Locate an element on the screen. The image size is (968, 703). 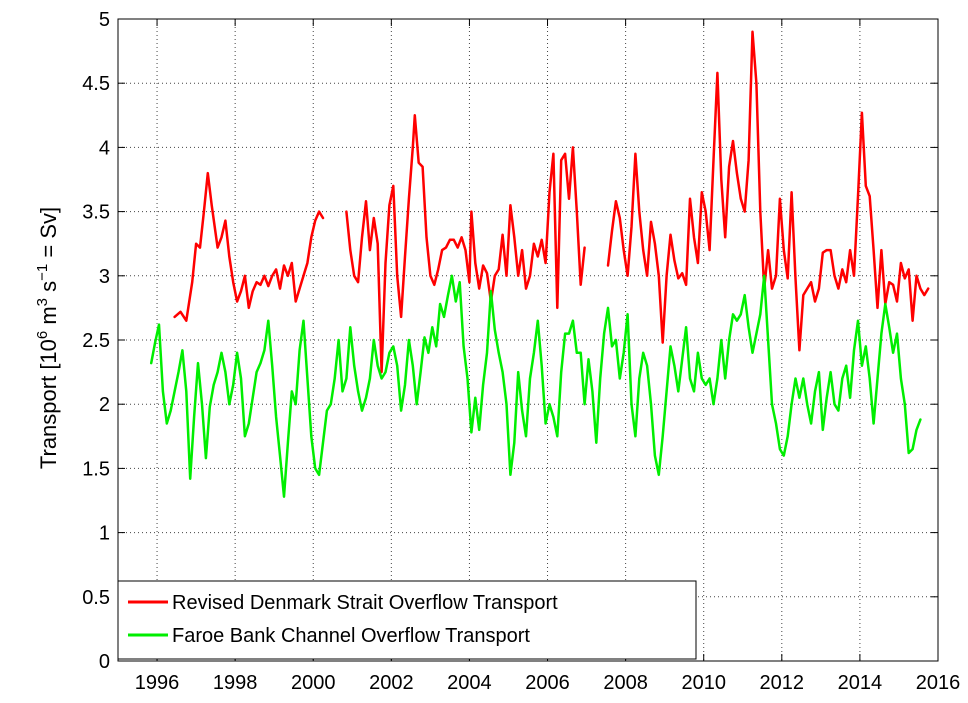
x-tick-label: 2006 is located at coordinates (547, 683).